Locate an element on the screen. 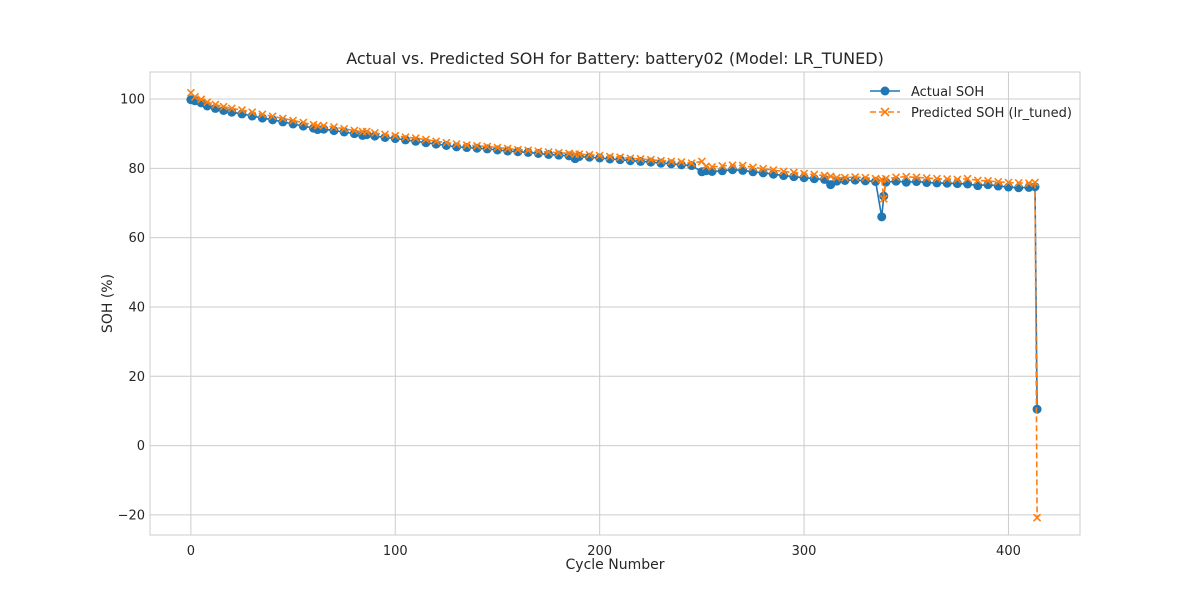  x-tick-label: 200 is located at coordinates (599, 551).